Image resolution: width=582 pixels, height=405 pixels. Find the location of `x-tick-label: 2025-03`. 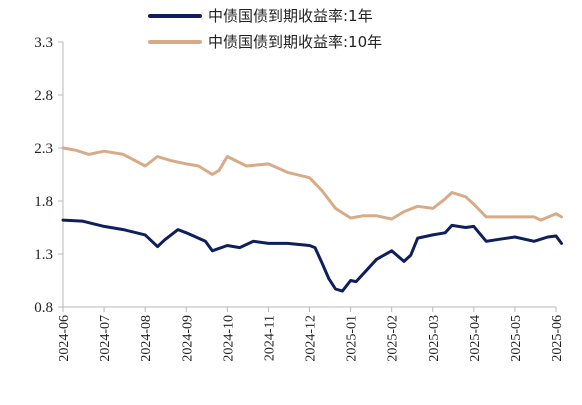

x-tick-label: 2025-03 is located at coordinates (434, 338).